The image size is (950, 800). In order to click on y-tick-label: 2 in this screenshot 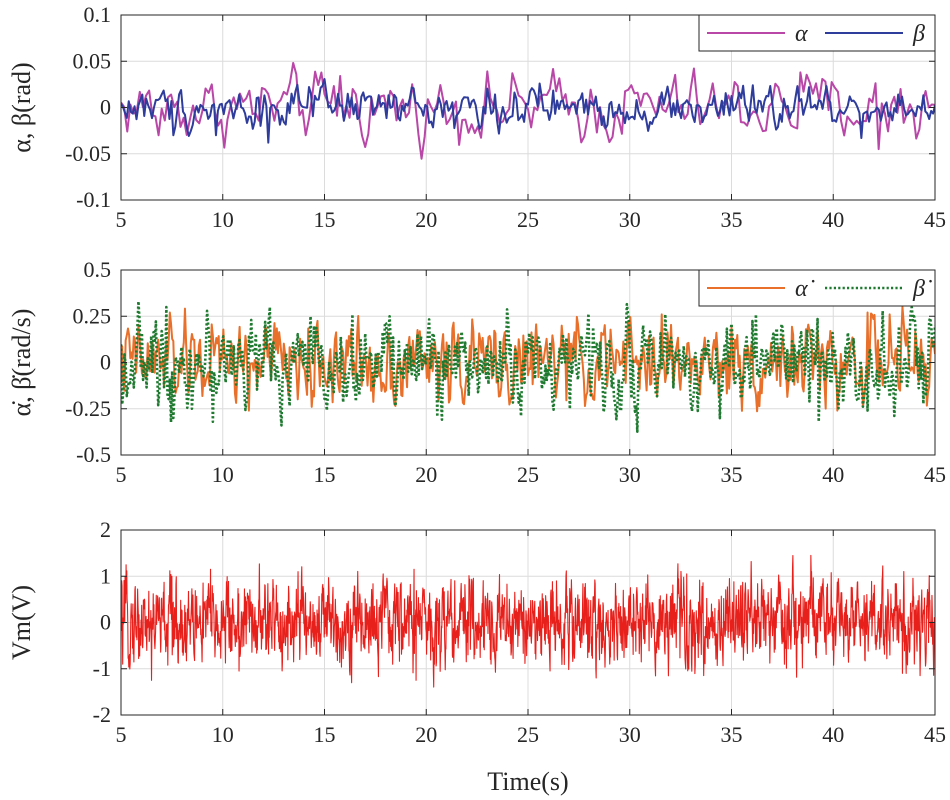, I will do `click(105, 529)`.